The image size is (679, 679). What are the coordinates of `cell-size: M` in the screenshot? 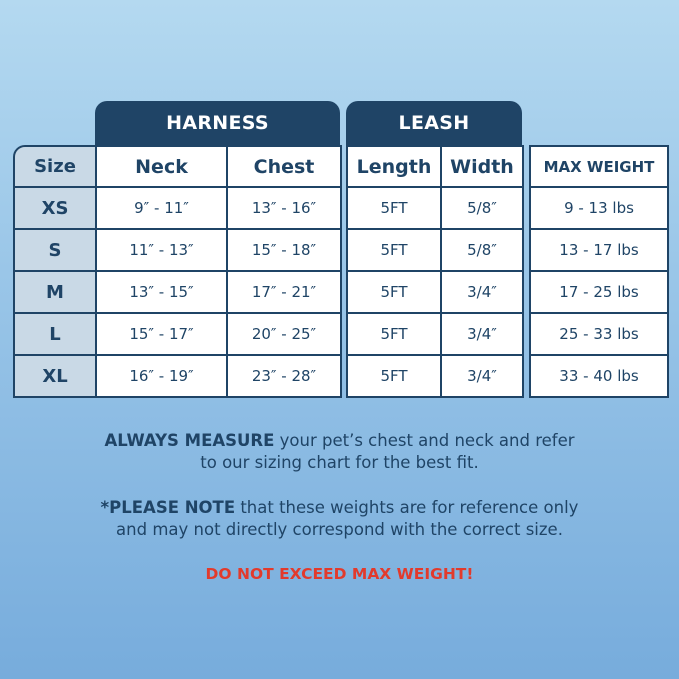 It's located at (55, 292).